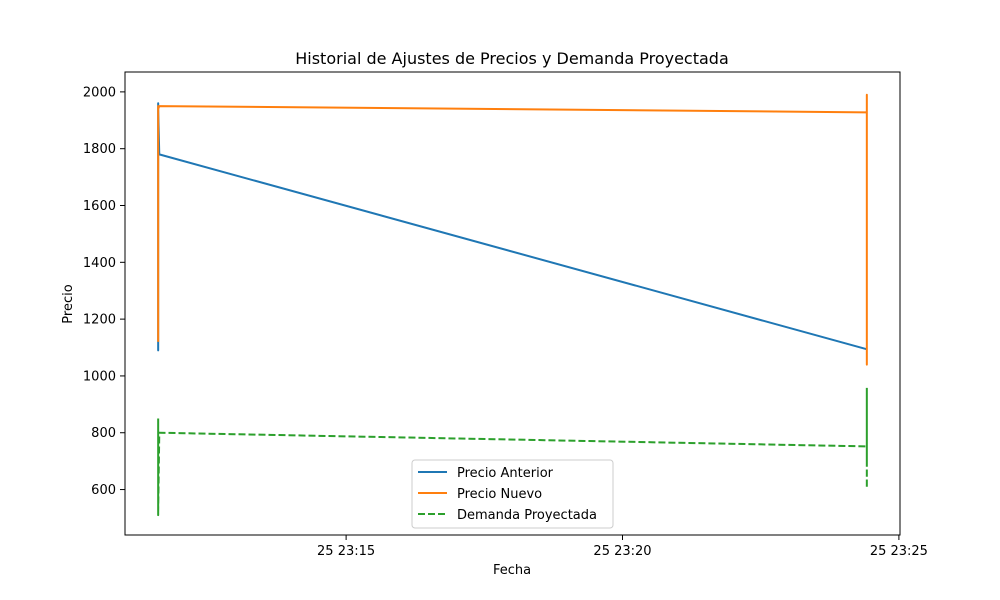  What do you see at coordinates (103, 433) in the screenshot?
I see `y-tick-label: 800` at bounding box center [103, 433].